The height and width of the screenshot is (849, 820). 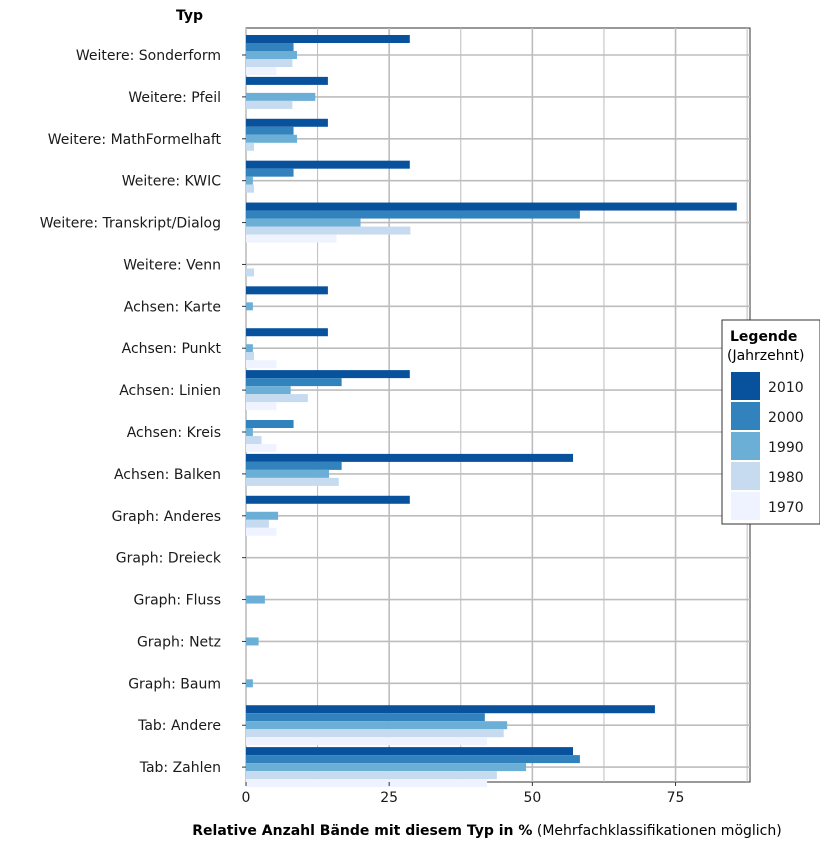 What do you see at coordinates (463, 794) in the screenshot?
I see `x-tick-labels: 0 25 50 75` at bounding box center [463, 794].